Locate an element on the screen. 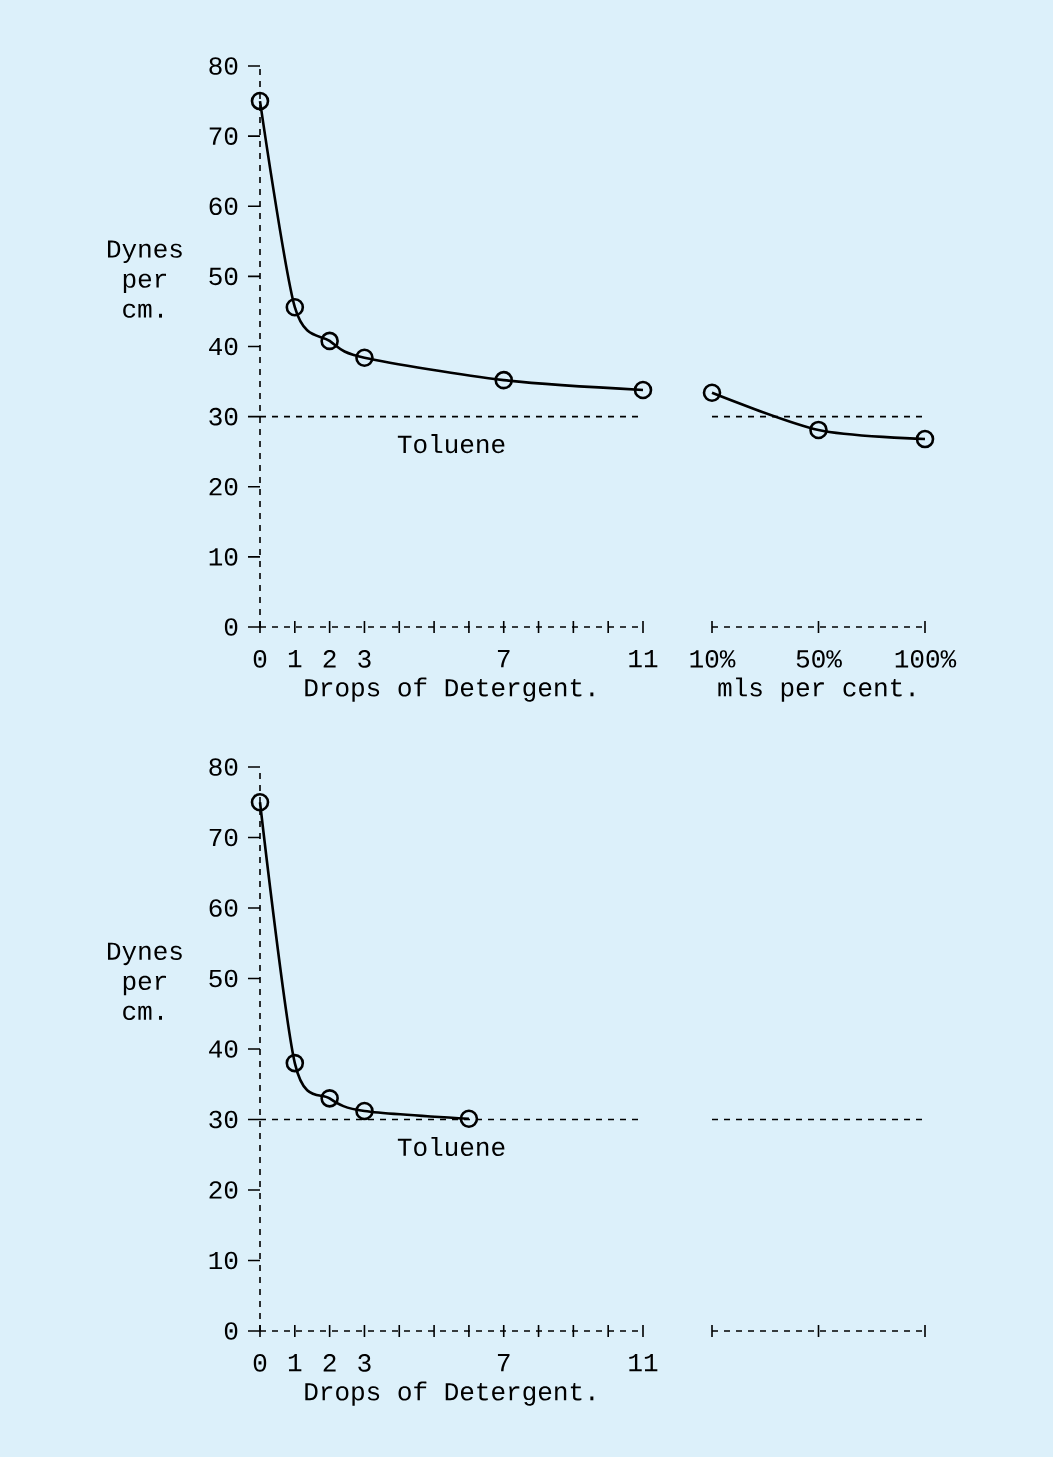  x-axis-title: mls per cent. is located at coordinates (816, 689).